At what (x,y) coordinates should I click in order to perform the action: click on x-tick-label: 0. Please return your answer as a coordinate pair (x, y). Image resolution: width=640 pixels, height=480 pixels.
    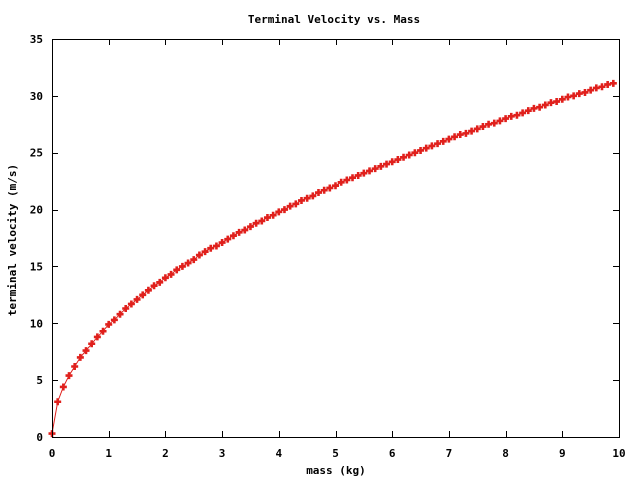
    Looking at the image, I should click on (52, 453).